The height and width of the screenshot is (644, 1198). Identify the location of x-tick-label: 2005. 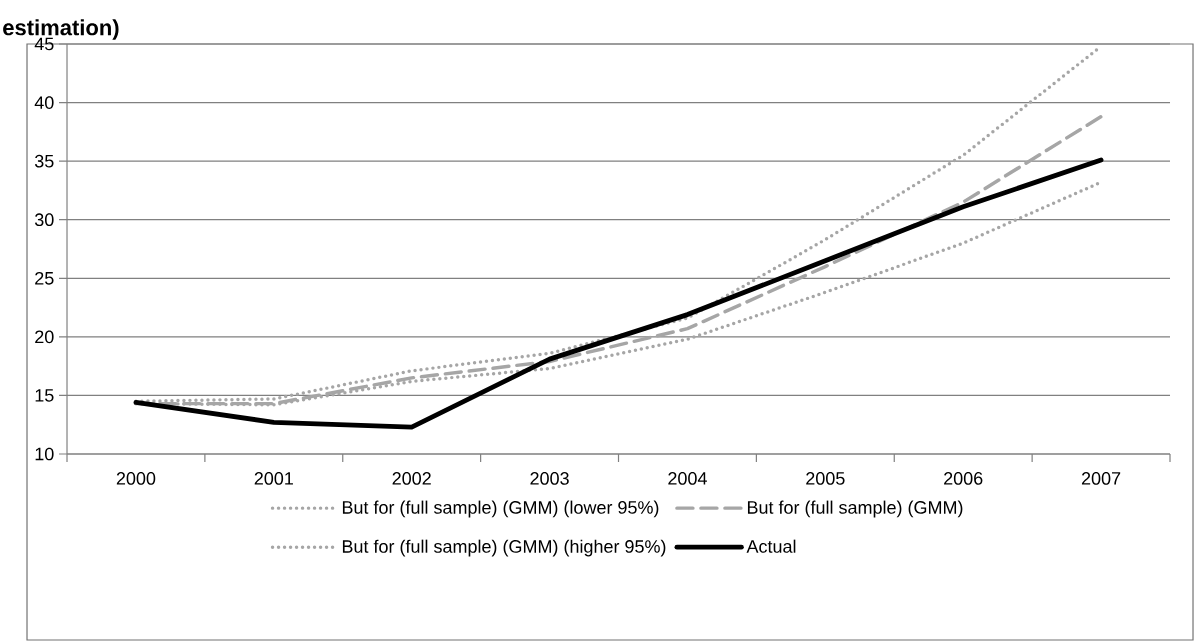
(825, 478).